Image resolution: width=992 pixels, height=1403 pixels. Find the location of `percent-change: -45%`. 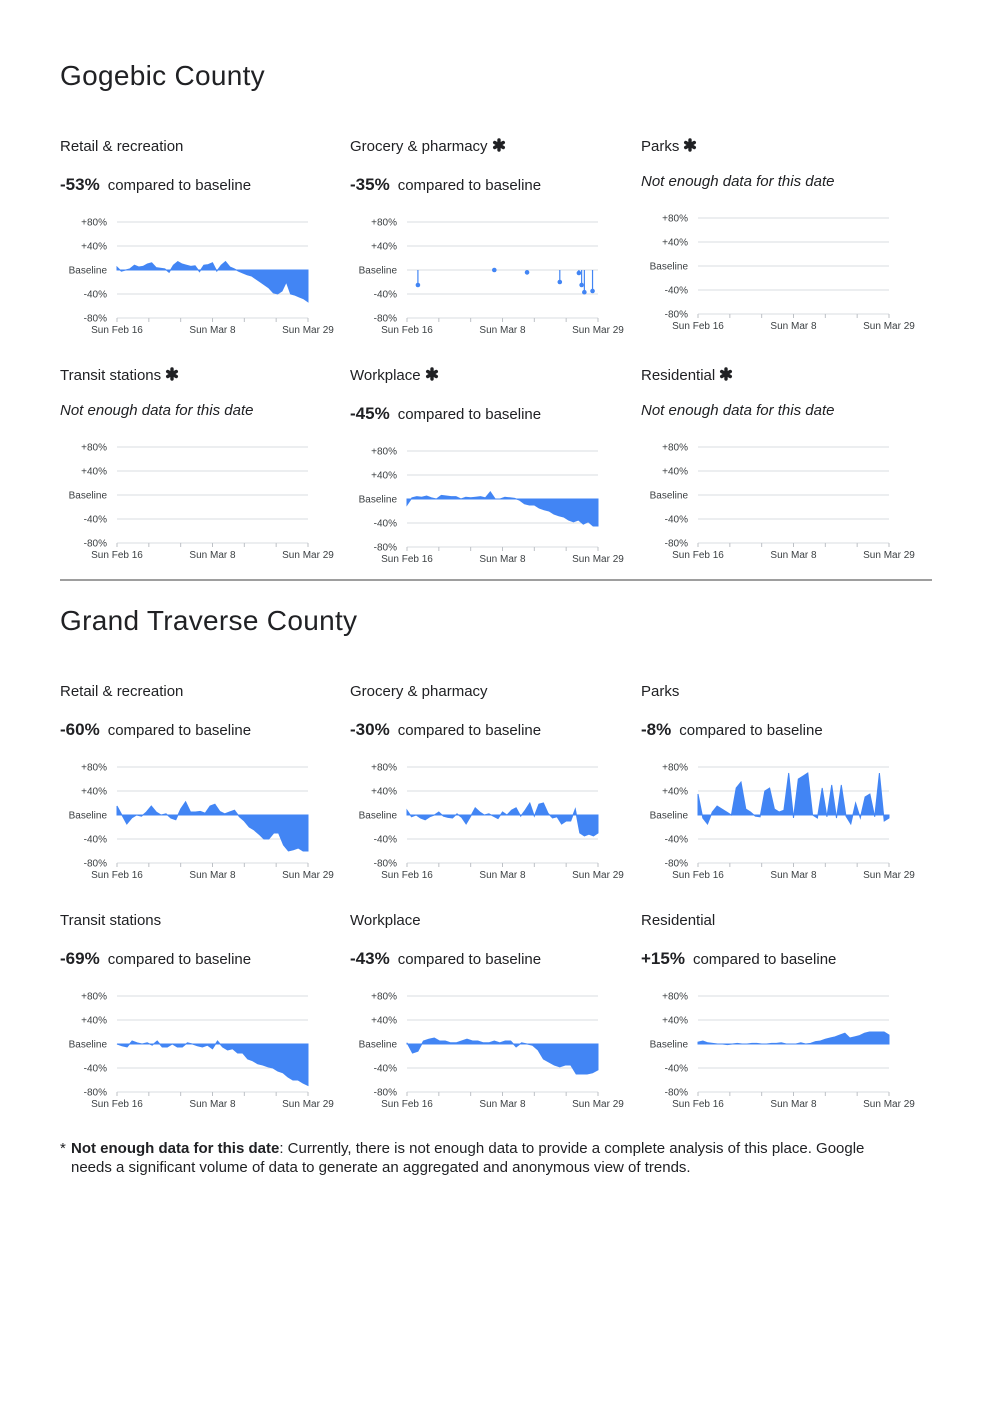

percent-change: -45% is located at coordinates (370, 413).